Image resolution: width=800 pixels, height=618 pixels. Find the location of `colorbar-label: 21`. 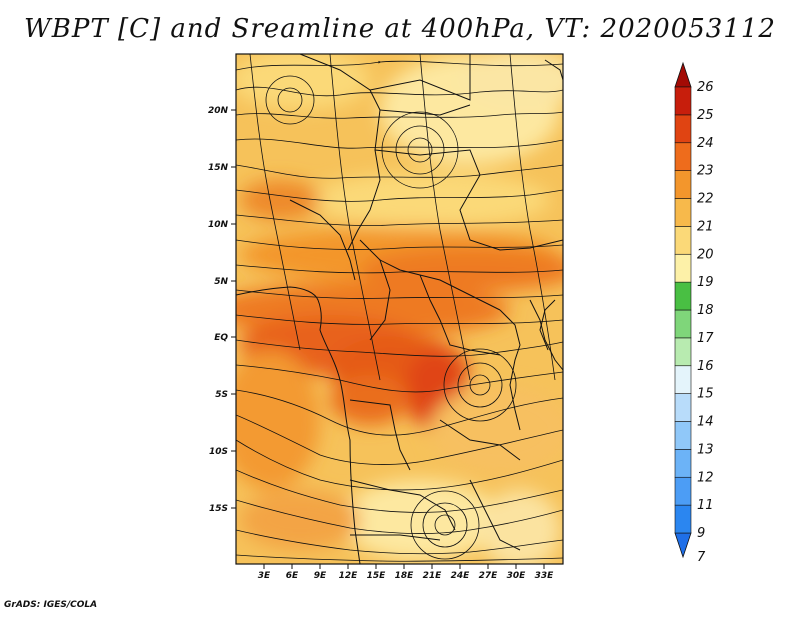

colorbar-label: 21 is located at coordinates (705, 226).